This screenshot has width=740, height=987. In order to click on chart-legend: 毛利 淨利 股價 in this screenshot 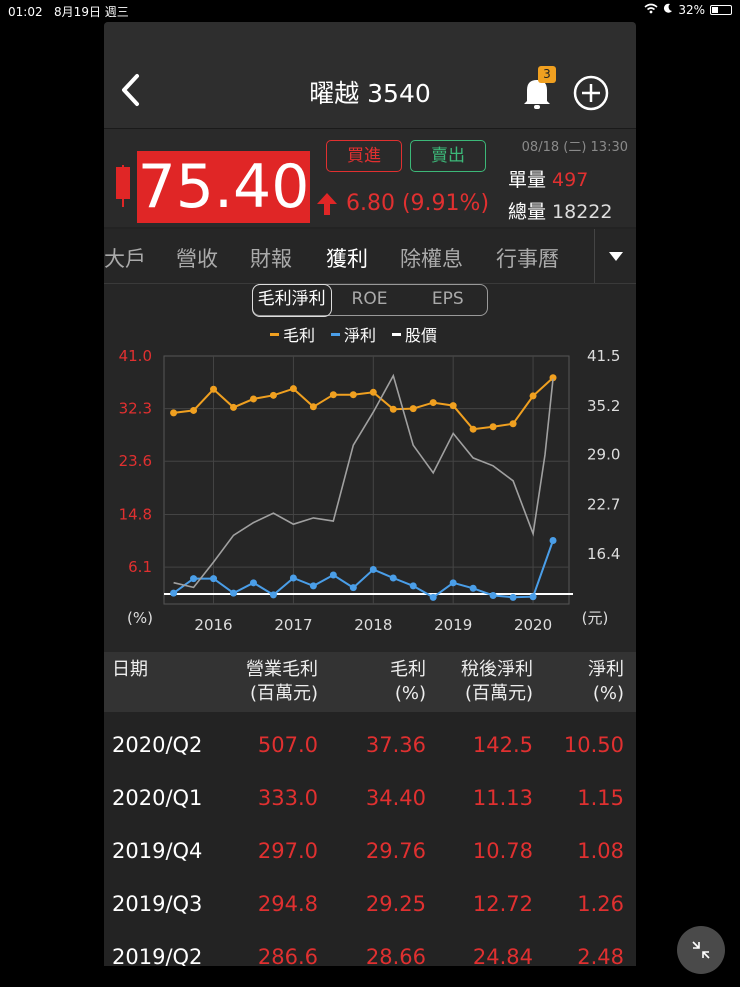, I will do `click(353, 334)`.